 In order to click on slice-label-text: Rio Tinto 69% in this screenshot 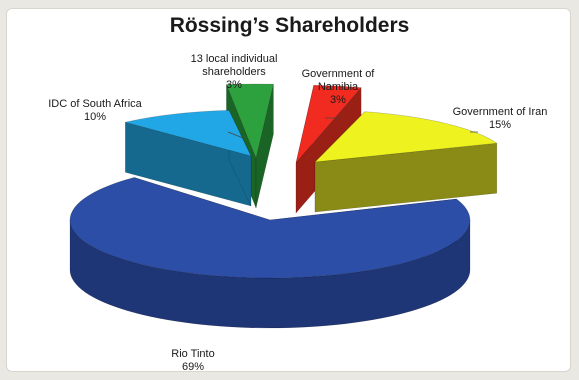, I will do `click(192, 360)`.